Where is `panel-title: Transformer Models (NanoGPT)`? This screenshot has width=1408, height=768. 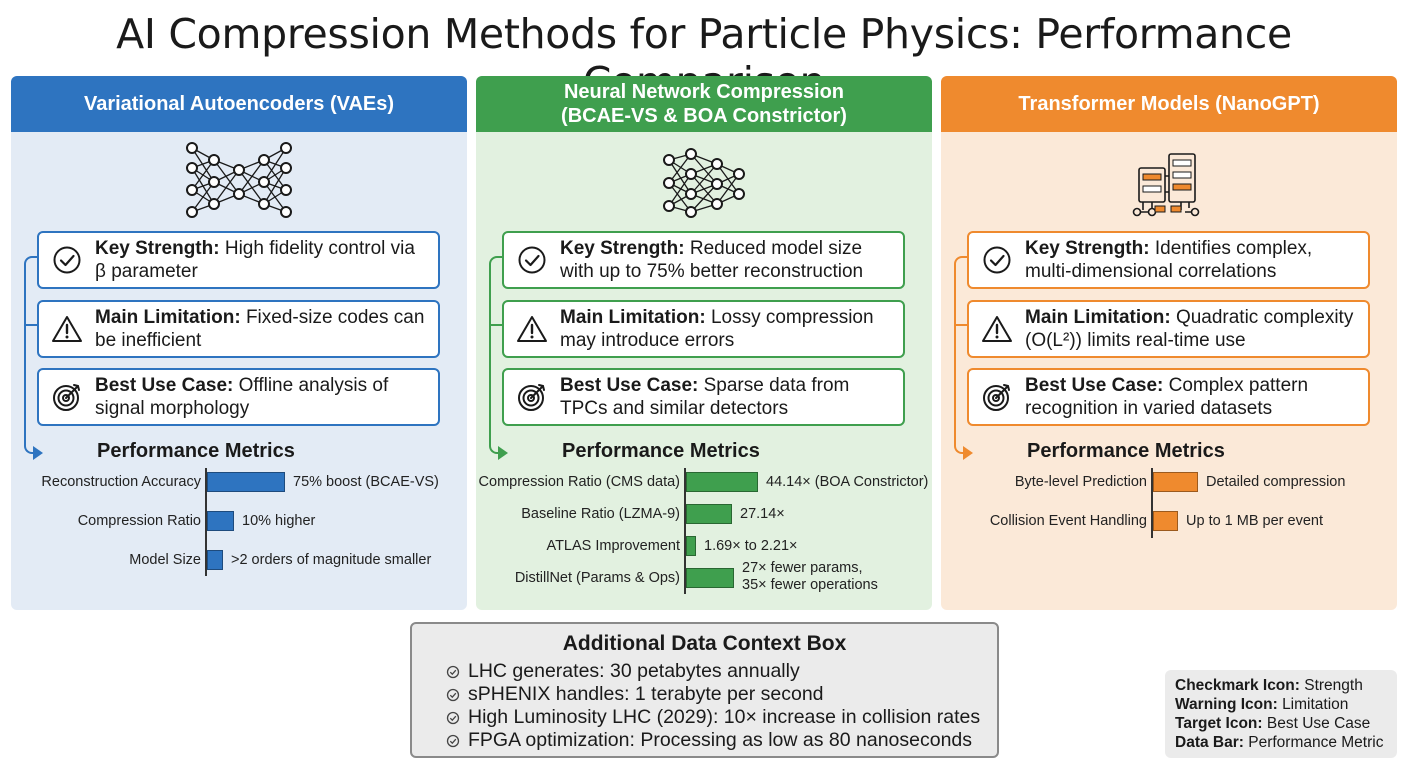 panel-title: Transformer Models (NanoGPT) is located at coordinates (1169, 104).